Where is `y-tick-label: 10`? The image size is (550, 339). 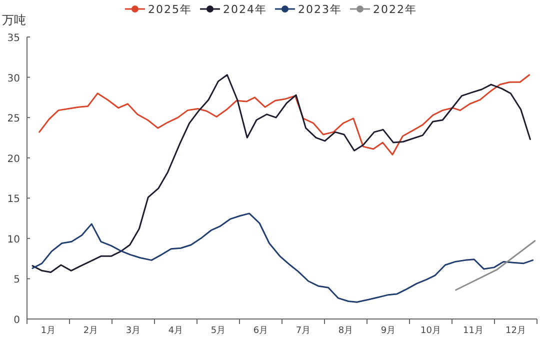
y-tick-label: 10 is located at coordinates (13, 240).